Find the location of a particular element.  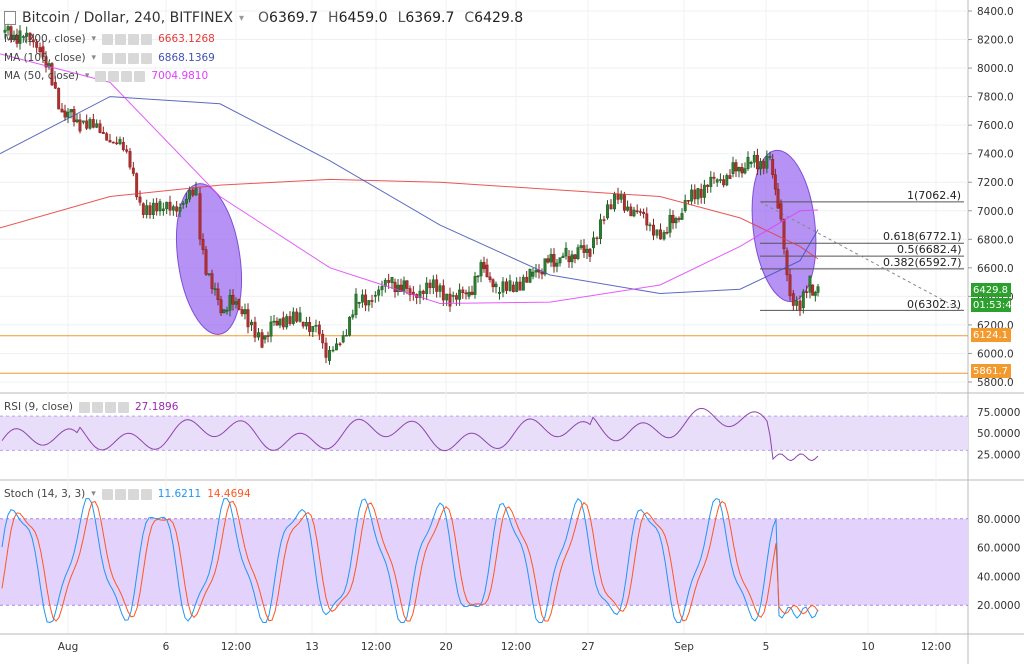

stoch-d-value: 14.4694 is located at coordinates (229, 494).